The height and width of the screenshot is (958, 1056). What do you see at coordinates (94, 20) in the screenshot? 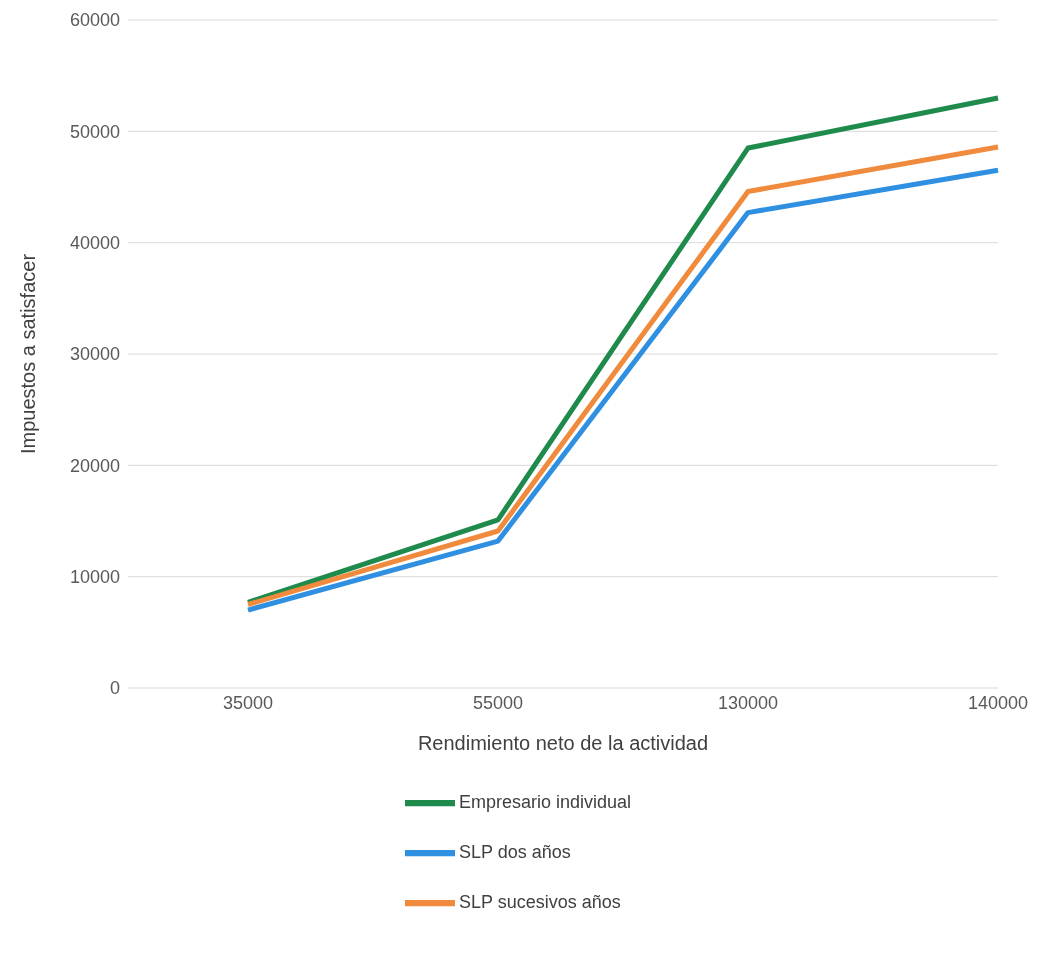
I see `y-tick-label: 60000` at bounding box center [94, 20].